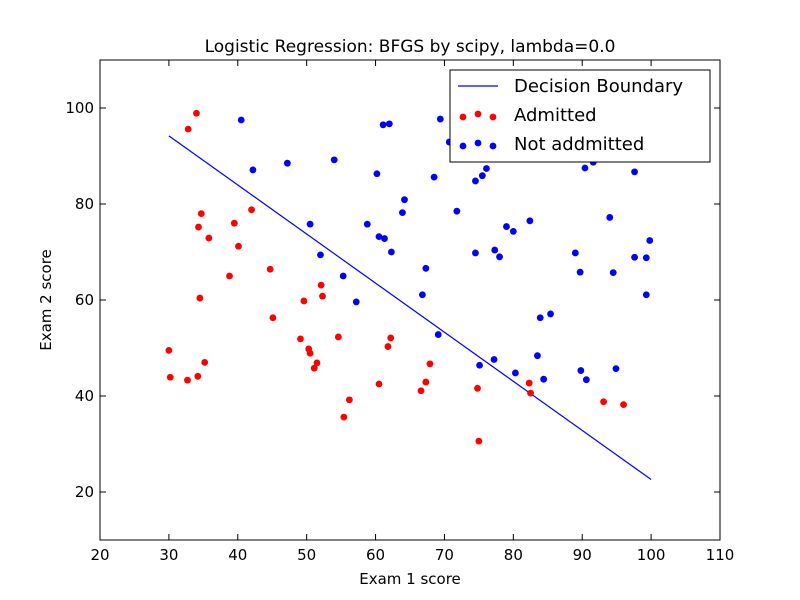  I want to click on y-tick-label: 100, so click(79, 108).